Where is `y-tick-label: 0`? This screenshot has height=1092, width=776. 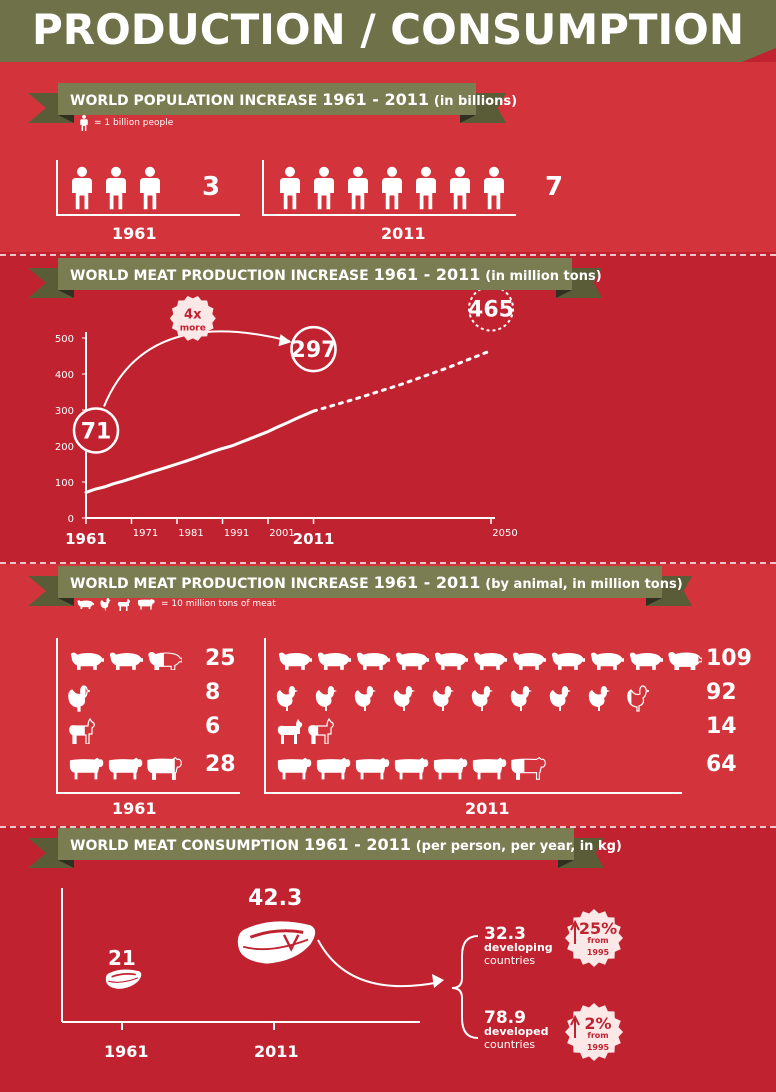 y-tick-label: 0 is located at coordinates (71, 519).